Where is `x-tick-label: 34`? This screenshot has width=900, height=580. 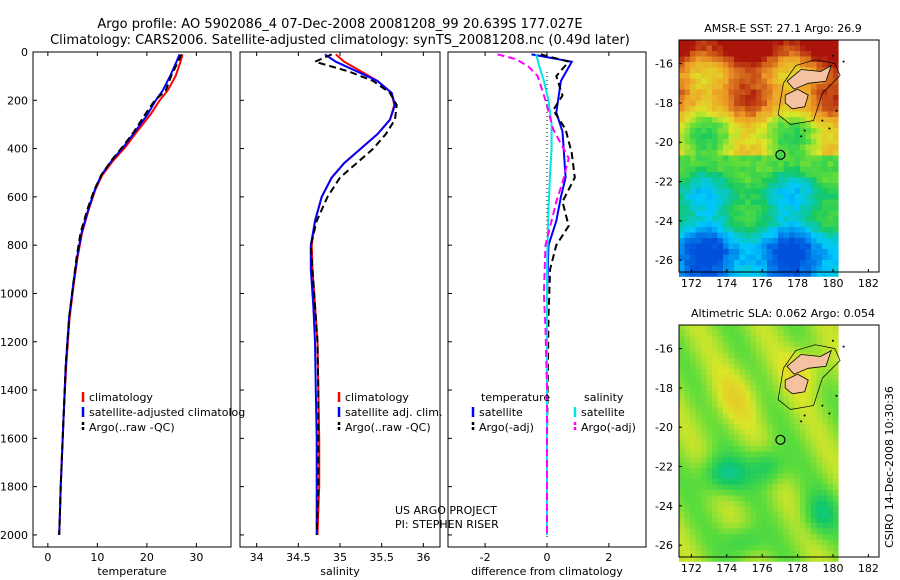 x-tick-label: 34 is located at coordinates (257, 557).